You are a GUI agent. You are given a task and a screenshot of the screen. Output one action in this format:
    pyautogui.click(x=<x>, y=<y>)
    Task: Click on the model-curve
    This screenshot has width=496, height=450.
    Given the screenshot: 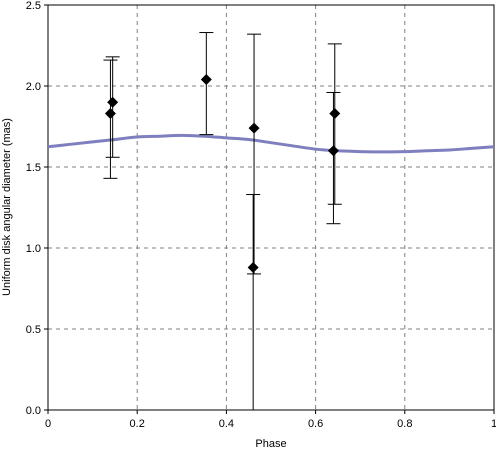 What is the action you would take?
    pyautogui.click(x=271, y=143)
    